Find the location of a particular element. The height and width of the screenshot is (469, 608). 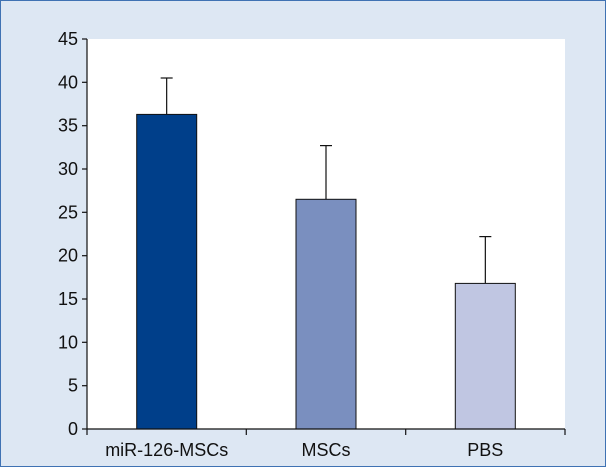

bar-mir-126-mscs is located at coordinates (167, 271).